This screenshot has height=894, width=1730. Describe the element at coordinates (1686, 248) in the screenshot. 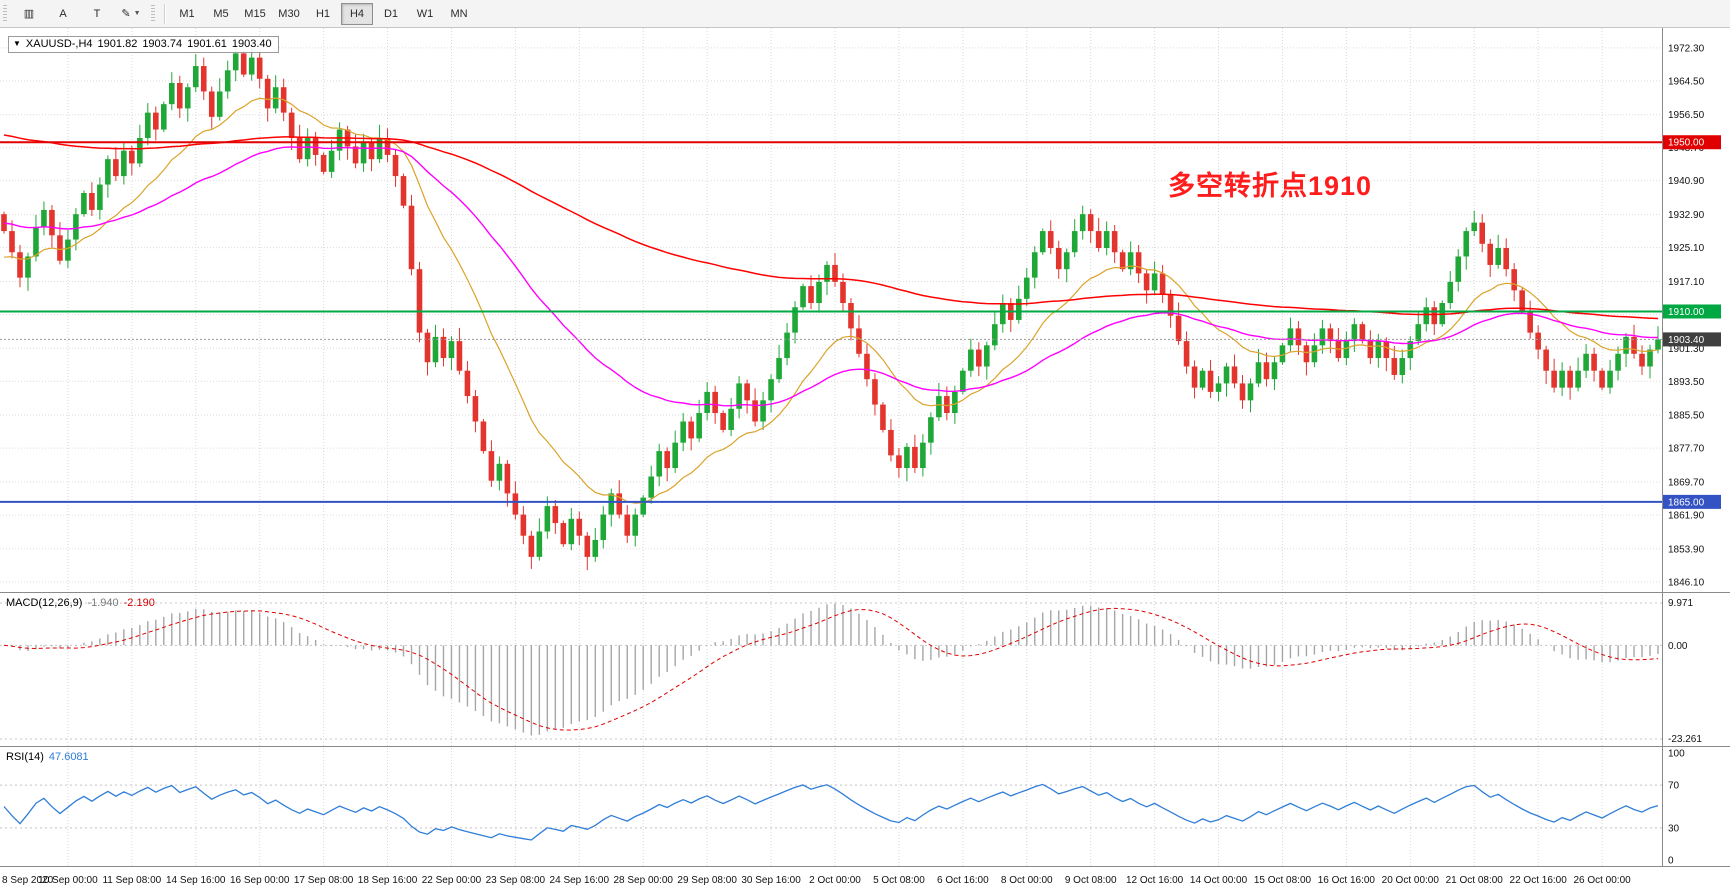

I see `price-axis-label: 1925.10` at that location.